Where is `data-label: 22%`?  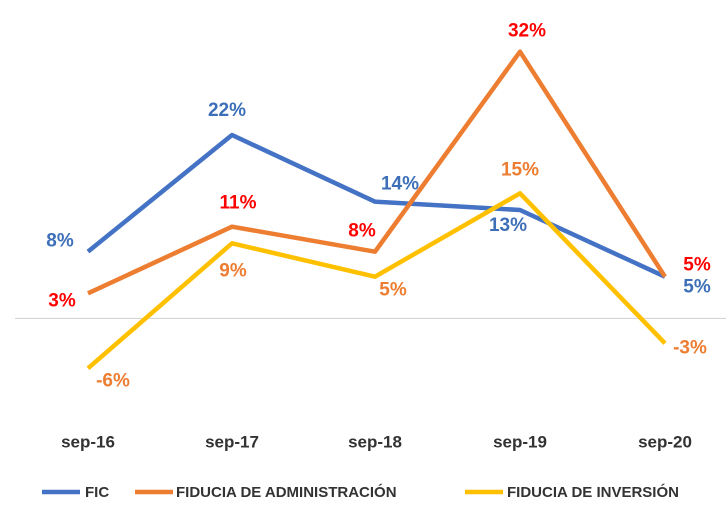
data-label: 22% is located at coordinates (227, 110).